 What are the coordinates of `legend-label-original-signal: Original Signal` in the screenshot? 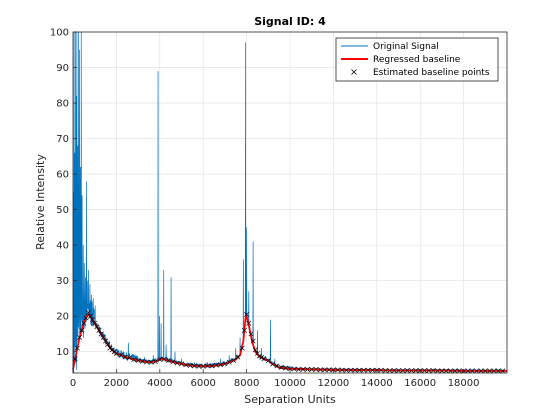 It's located at (406, 47).